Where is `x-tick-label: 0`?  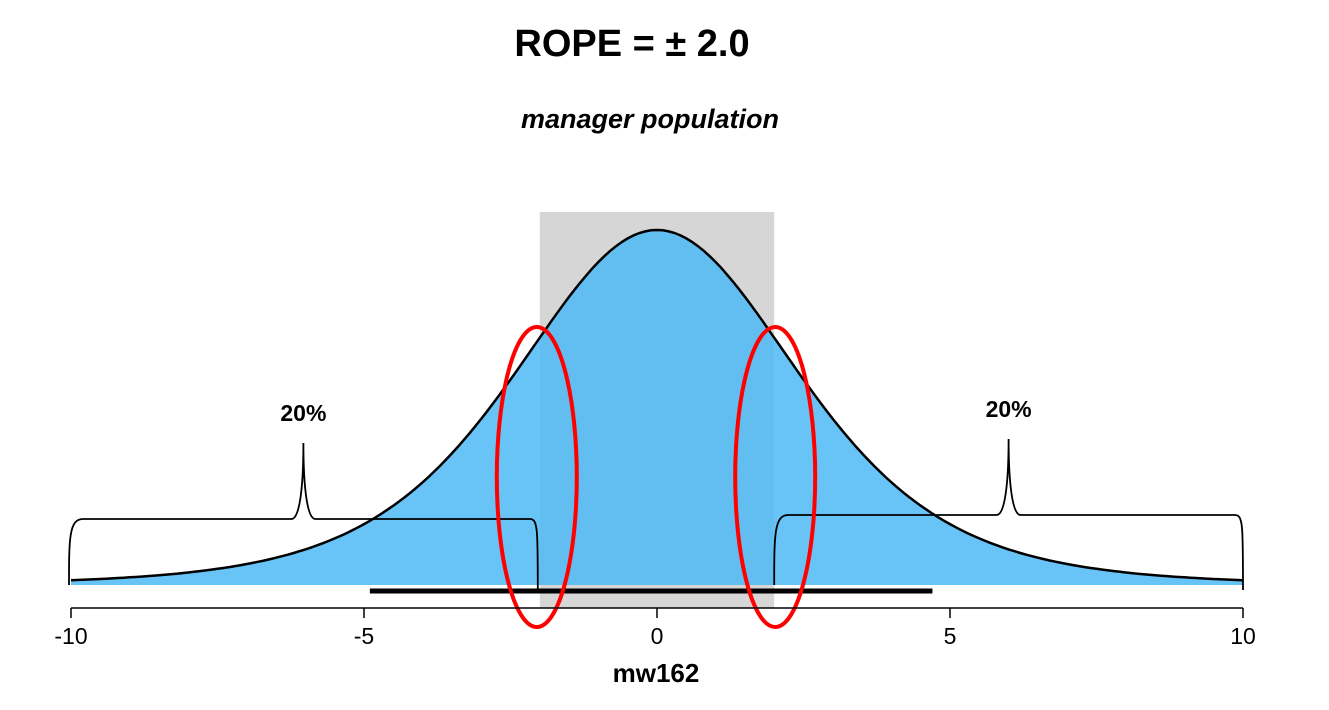
x-tick-label: 0 is located at coordinates (657, 636).